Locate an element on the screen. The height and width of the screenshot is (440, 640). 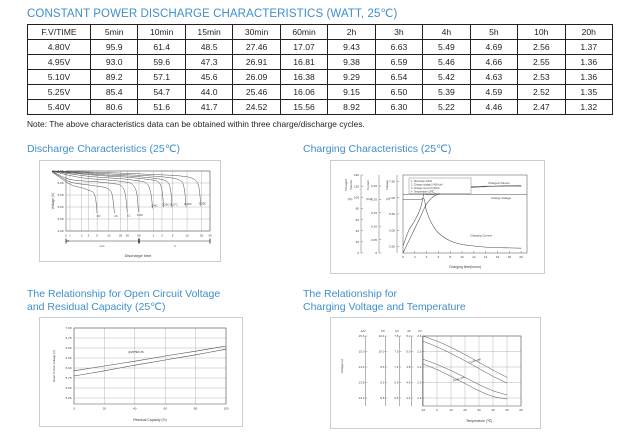
discharge-curve-labels: 3C 2C 1C 0.6C 0.4C 0.25C 0.17C 0.09C 0.05C is located at coordinates (152, 209).